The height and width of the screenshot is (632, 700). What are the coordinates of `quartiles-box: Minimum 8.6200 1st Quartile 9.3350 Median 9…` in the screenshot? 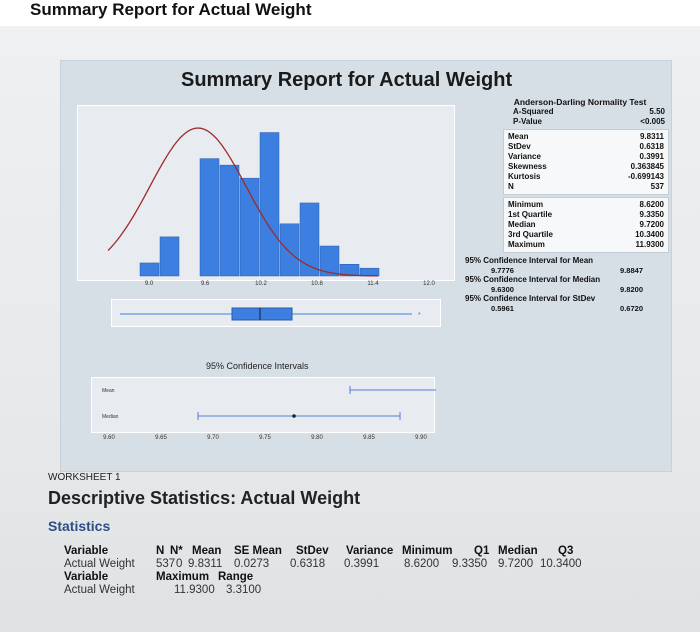 It's located at (586, 225).